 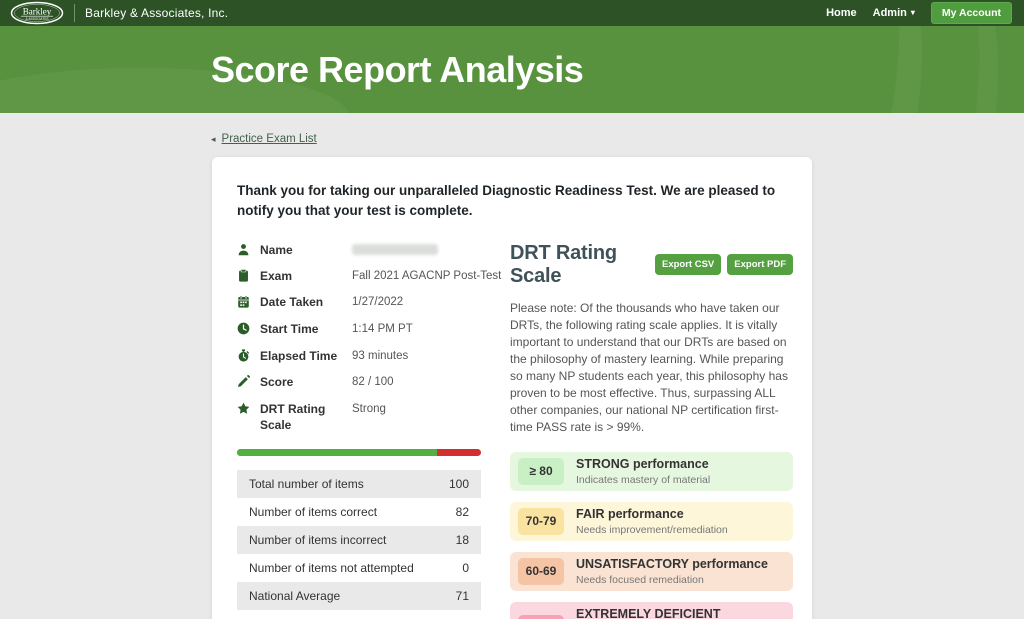 I want to click on user-icon, so click(x=243, y=249).